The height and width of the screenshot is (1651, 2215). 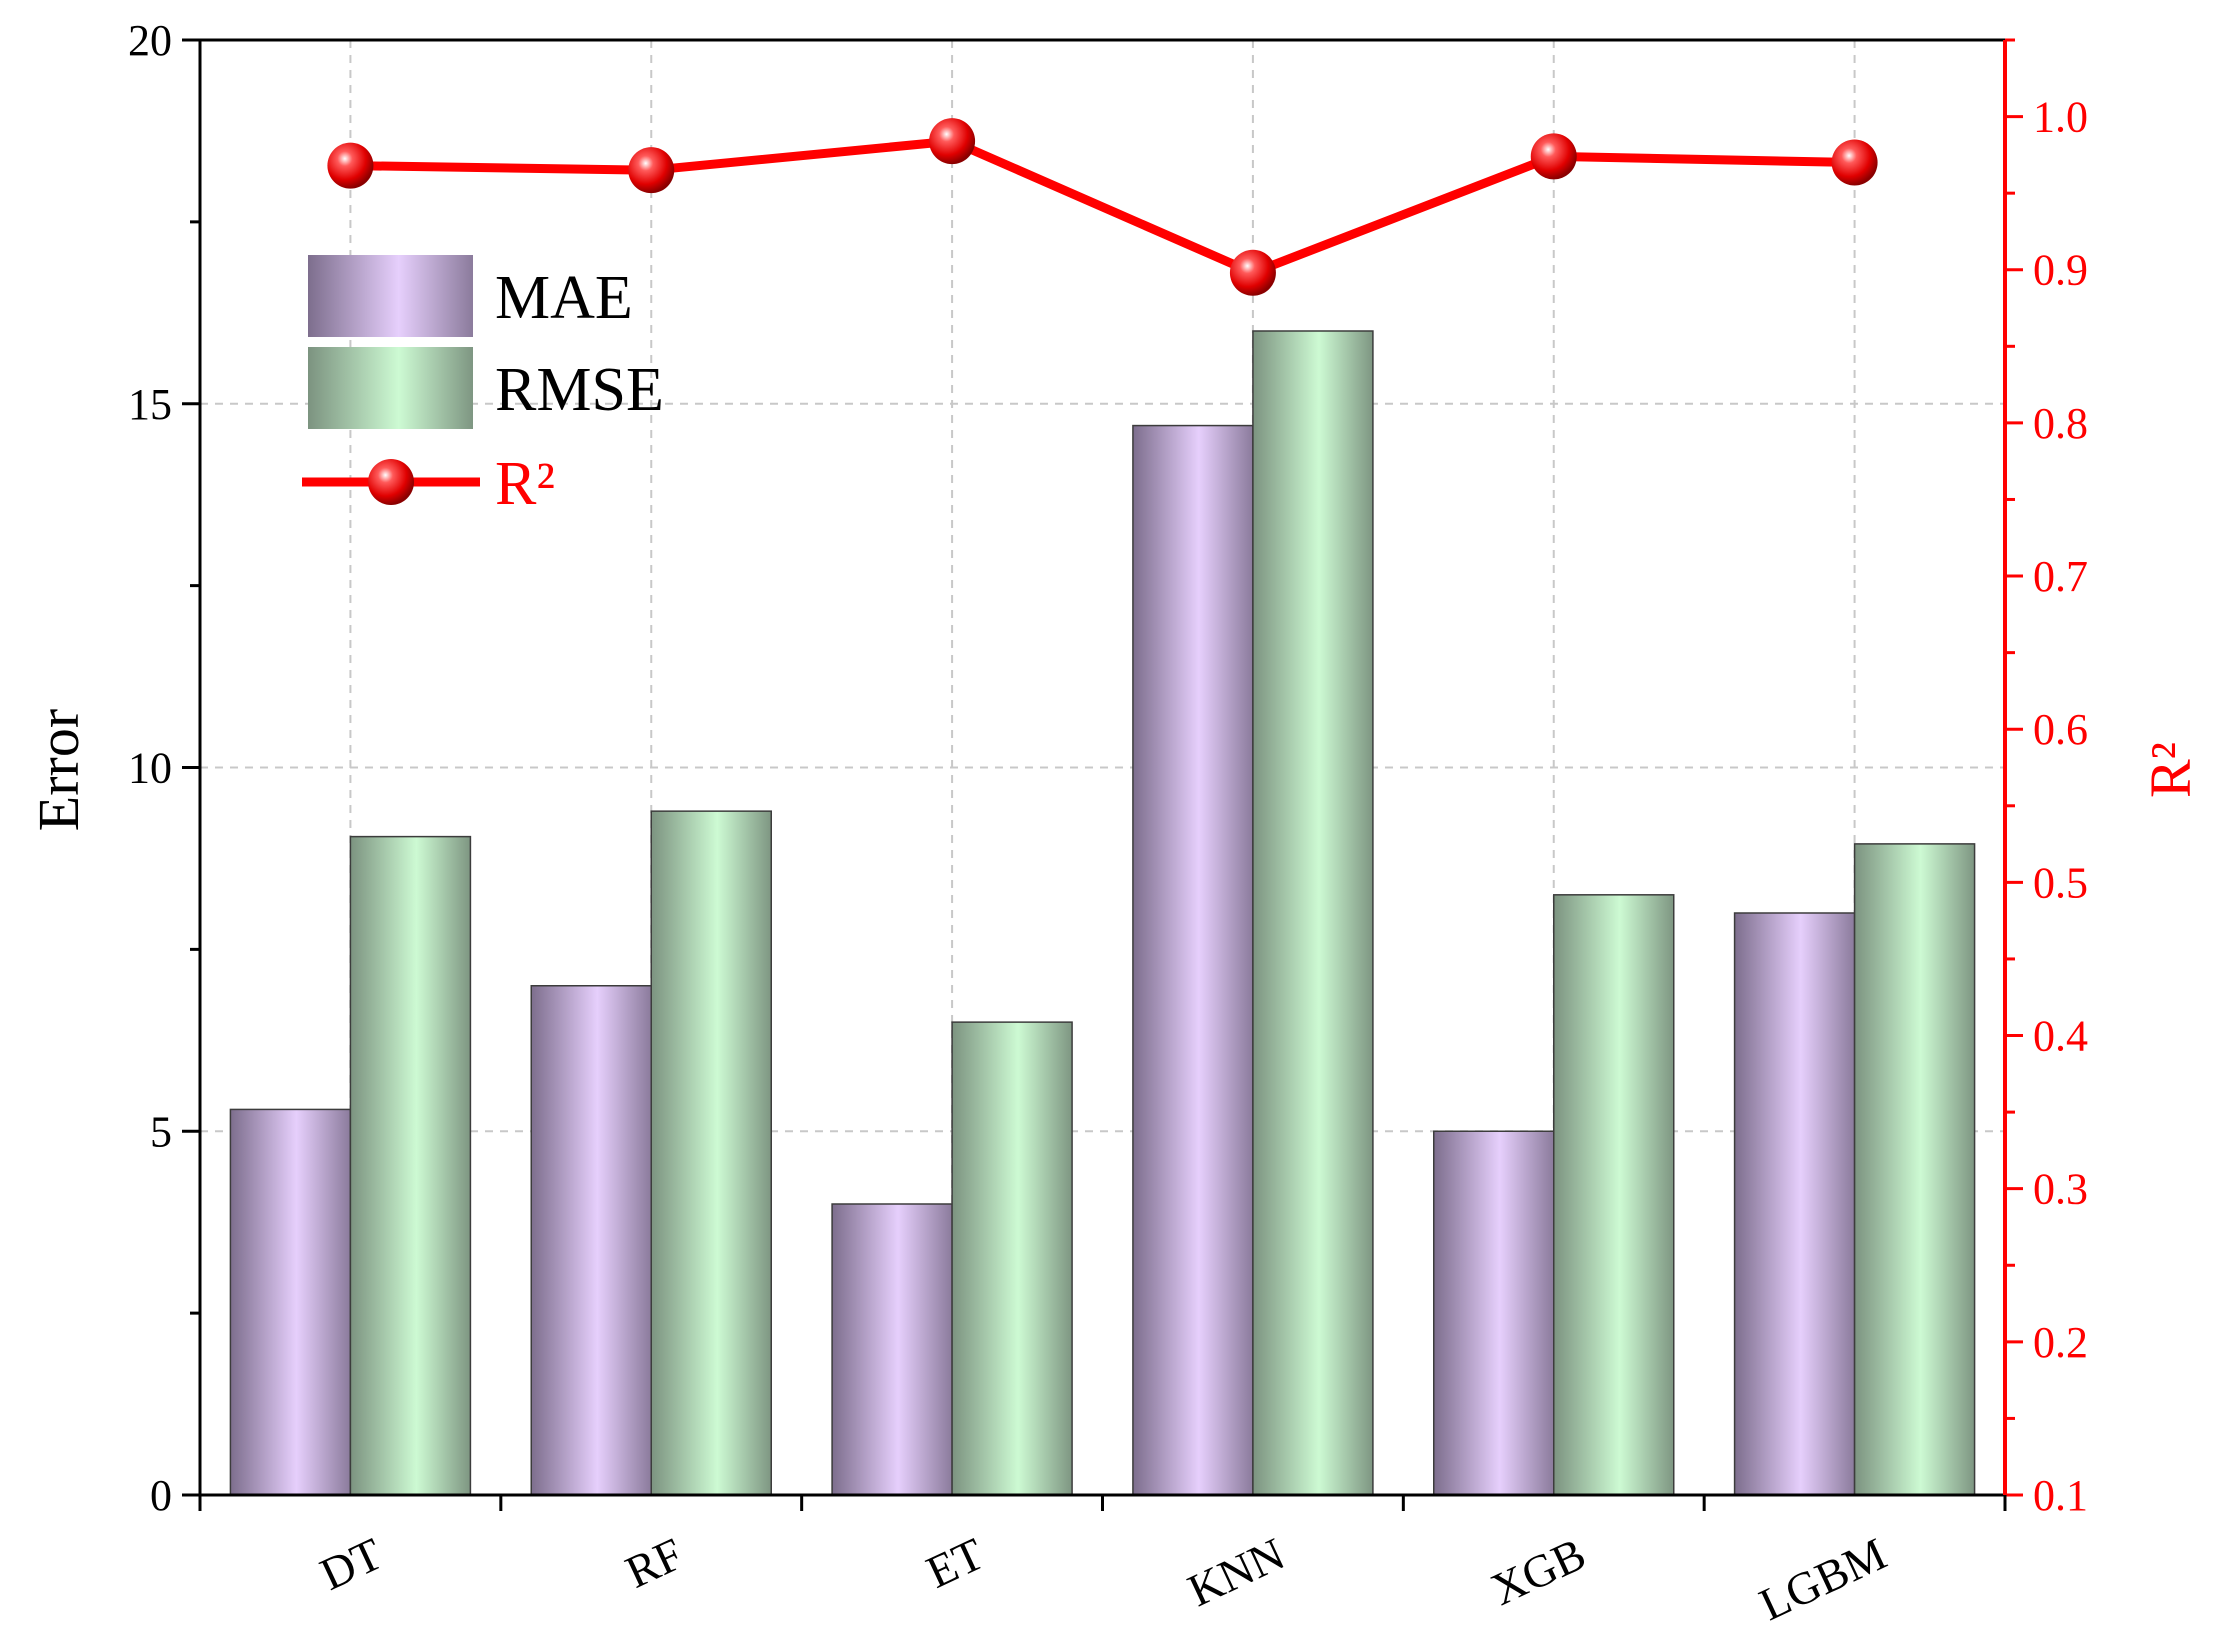 I want to click on r2-point-dt, so click(x=350, y=165).